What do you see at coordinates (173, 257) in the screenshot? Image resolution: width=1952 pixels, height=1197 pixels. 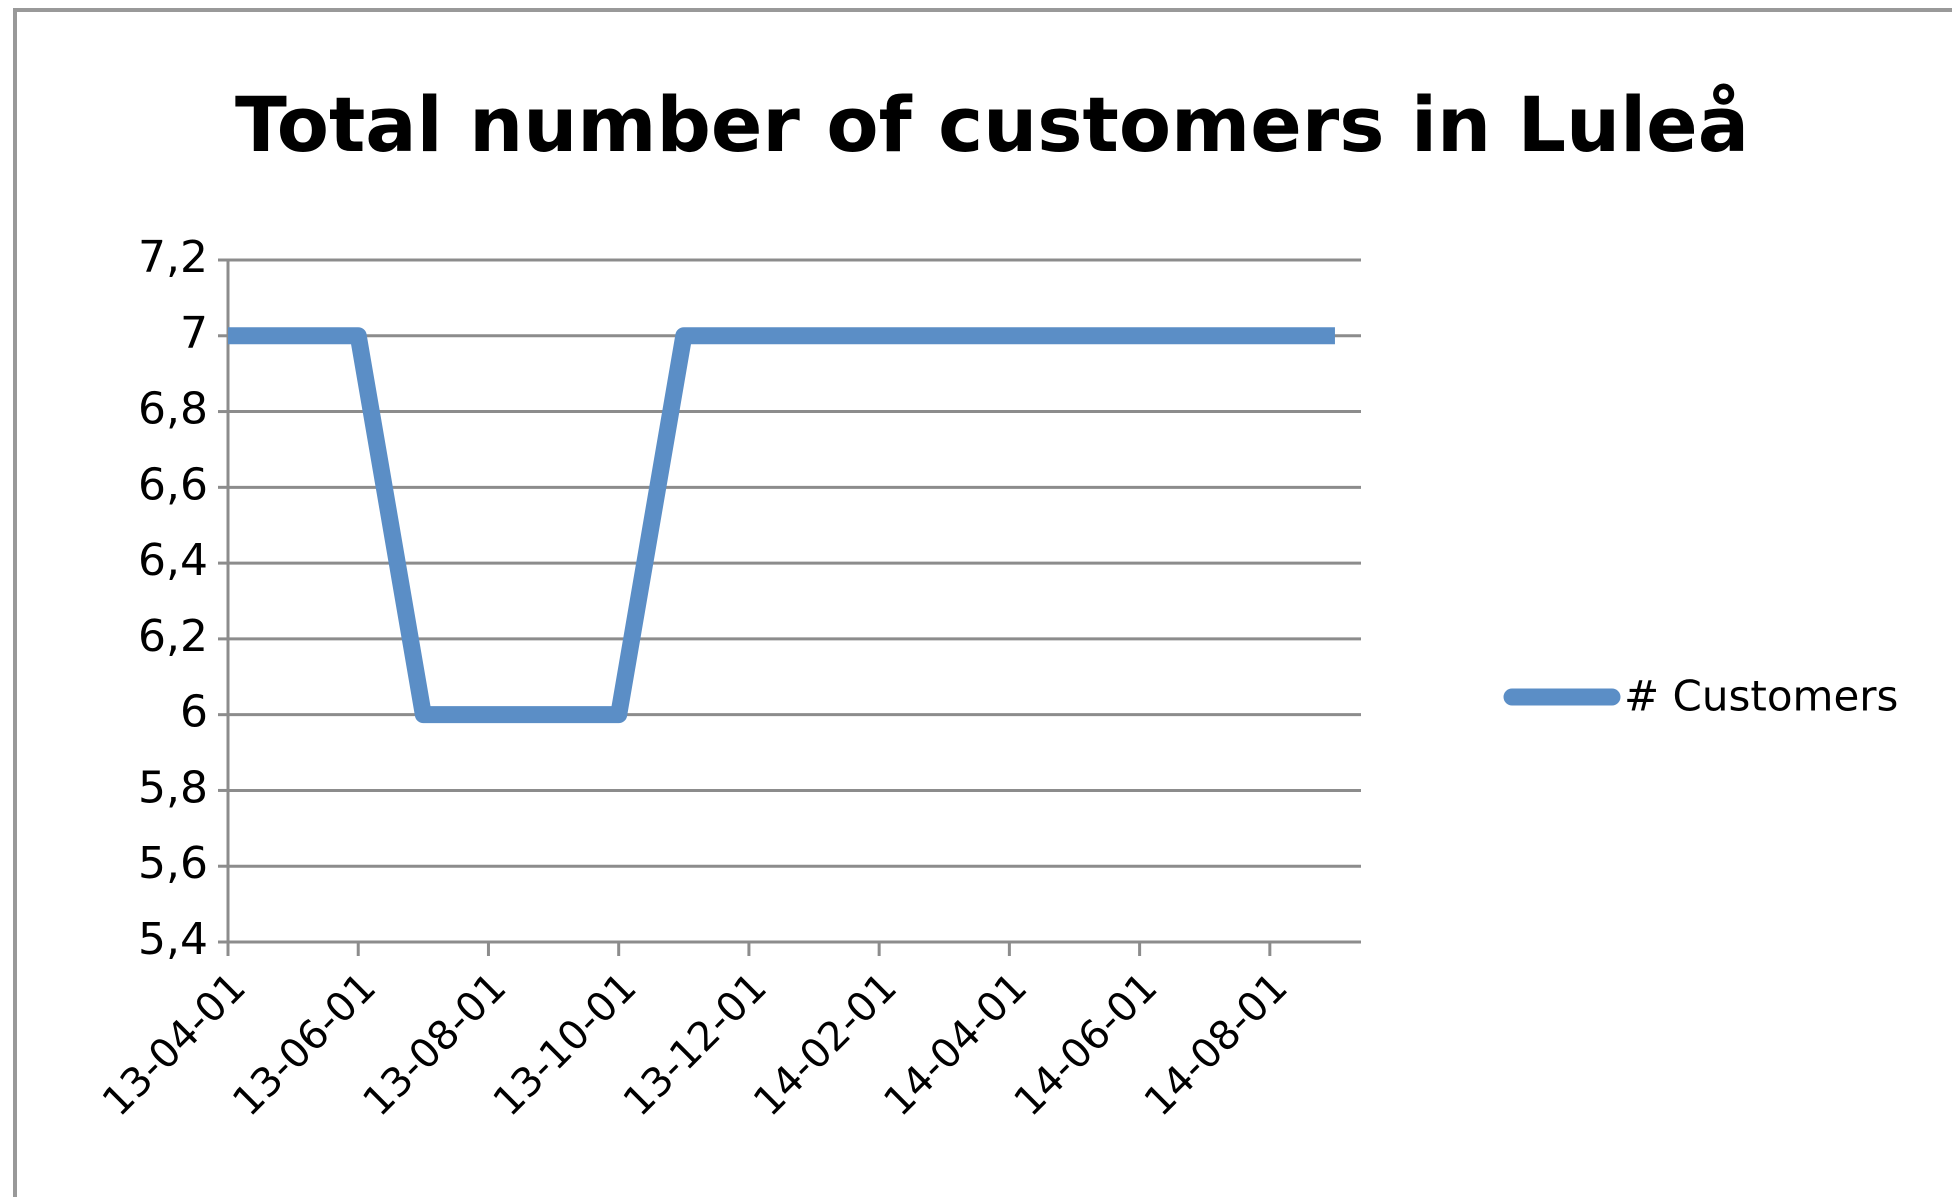 I see `y-tick-label: 7,2` at bounding box center [173, 257].